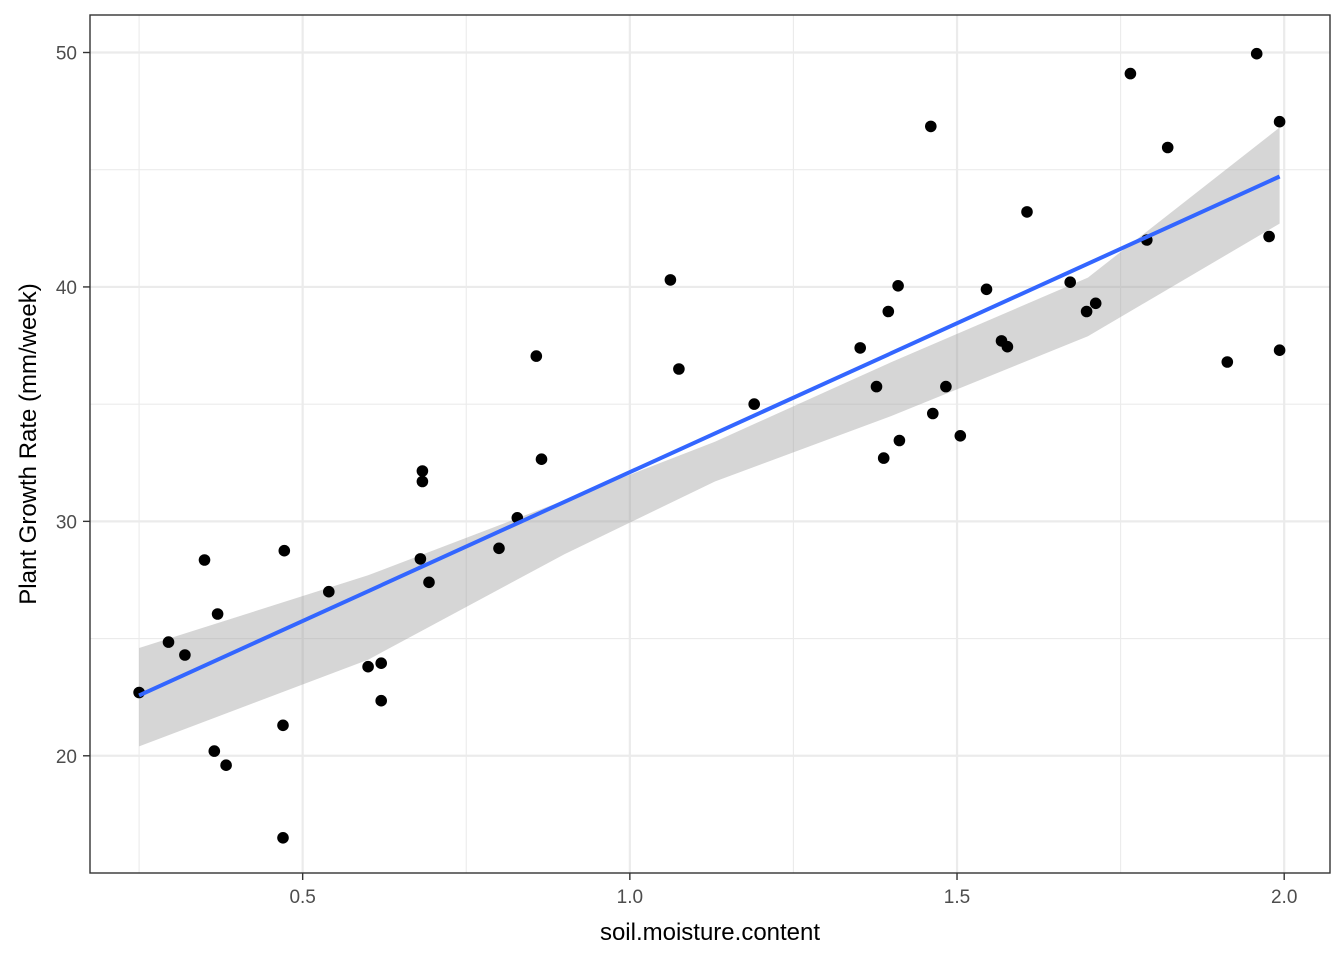  What do you see at coordinates (28, 443) in the screenshot?
I see `y-axis-title: Plant Growth Rate (mm/week)` at bounding box center [28, 443].